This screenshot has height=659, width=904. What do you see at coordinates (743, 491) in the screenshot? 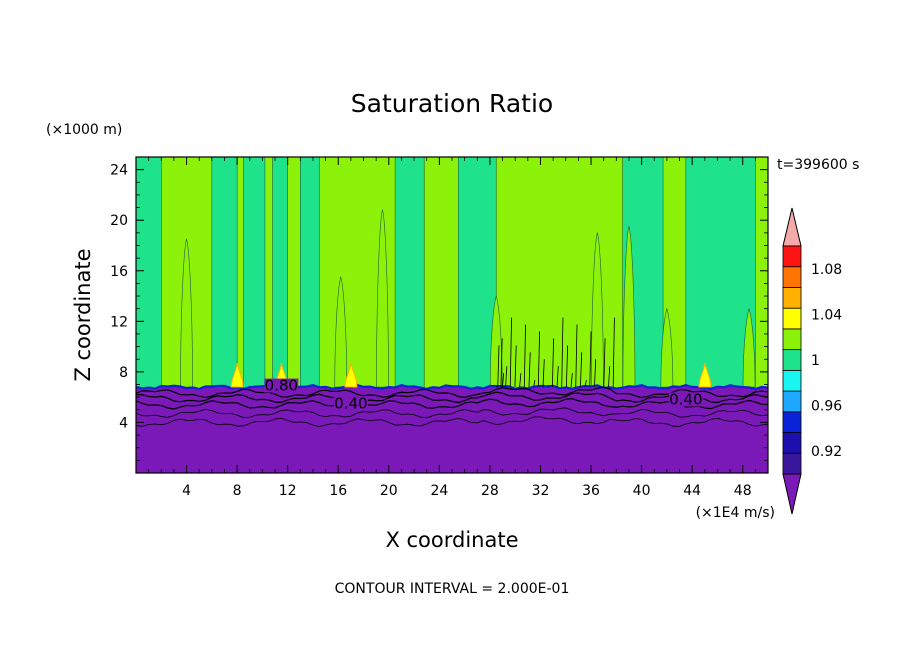
I see `x-tick-label: 48` at bounding box center [743, 491].